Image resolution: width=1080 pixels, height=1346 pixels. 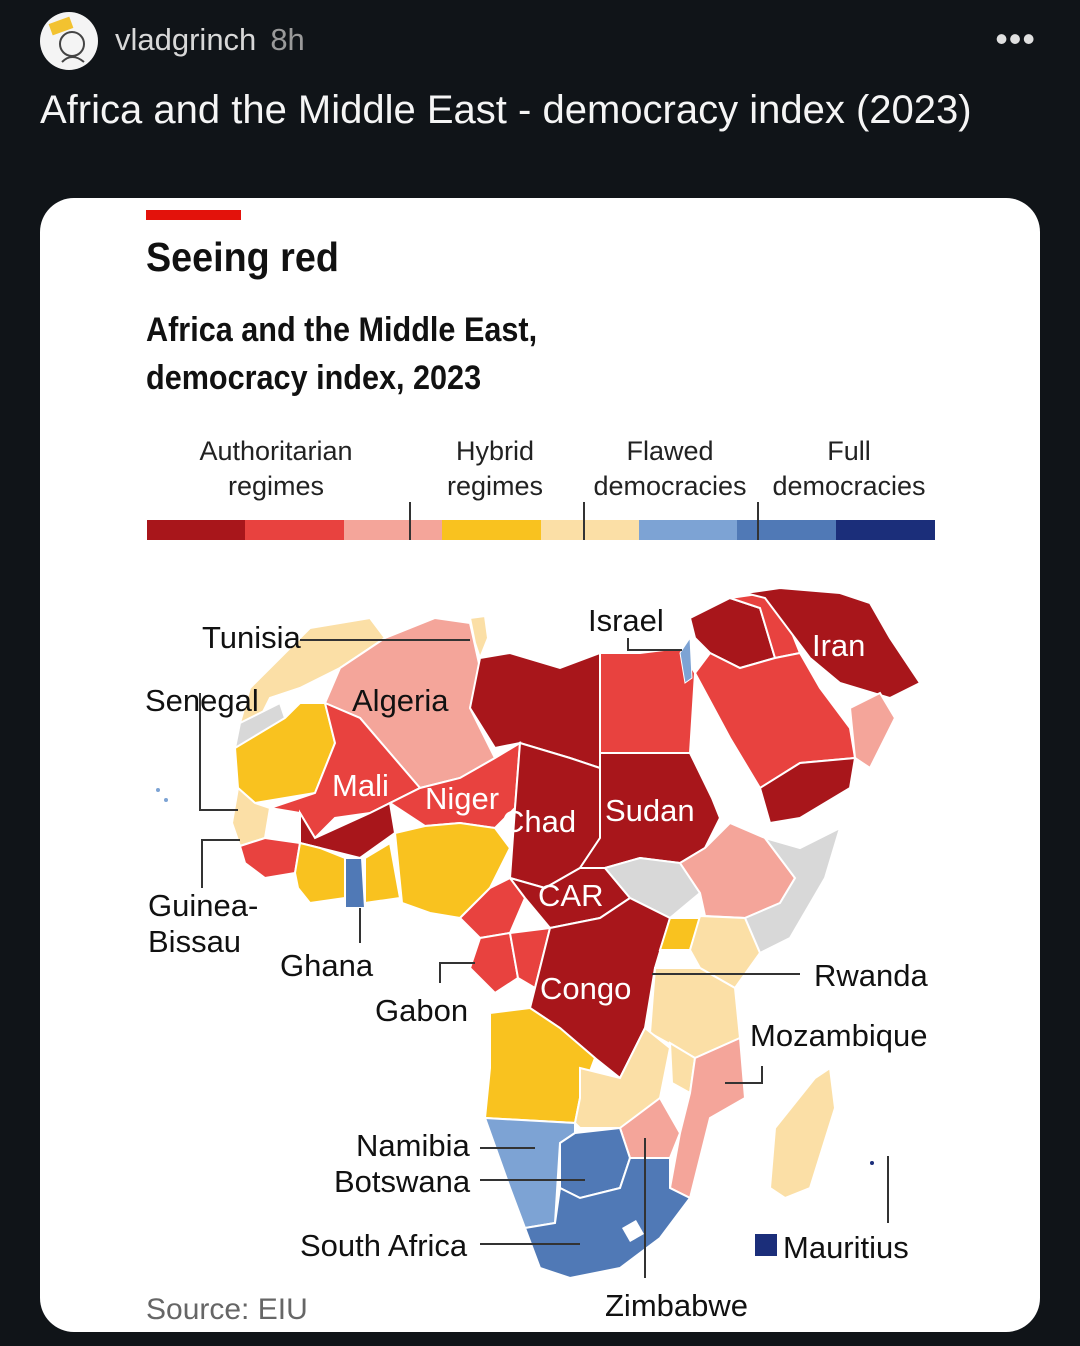 What do you see at coordinates (383, 873) in the screenshot?
I see `region-togo-benin` at bounding box center [383, 873].